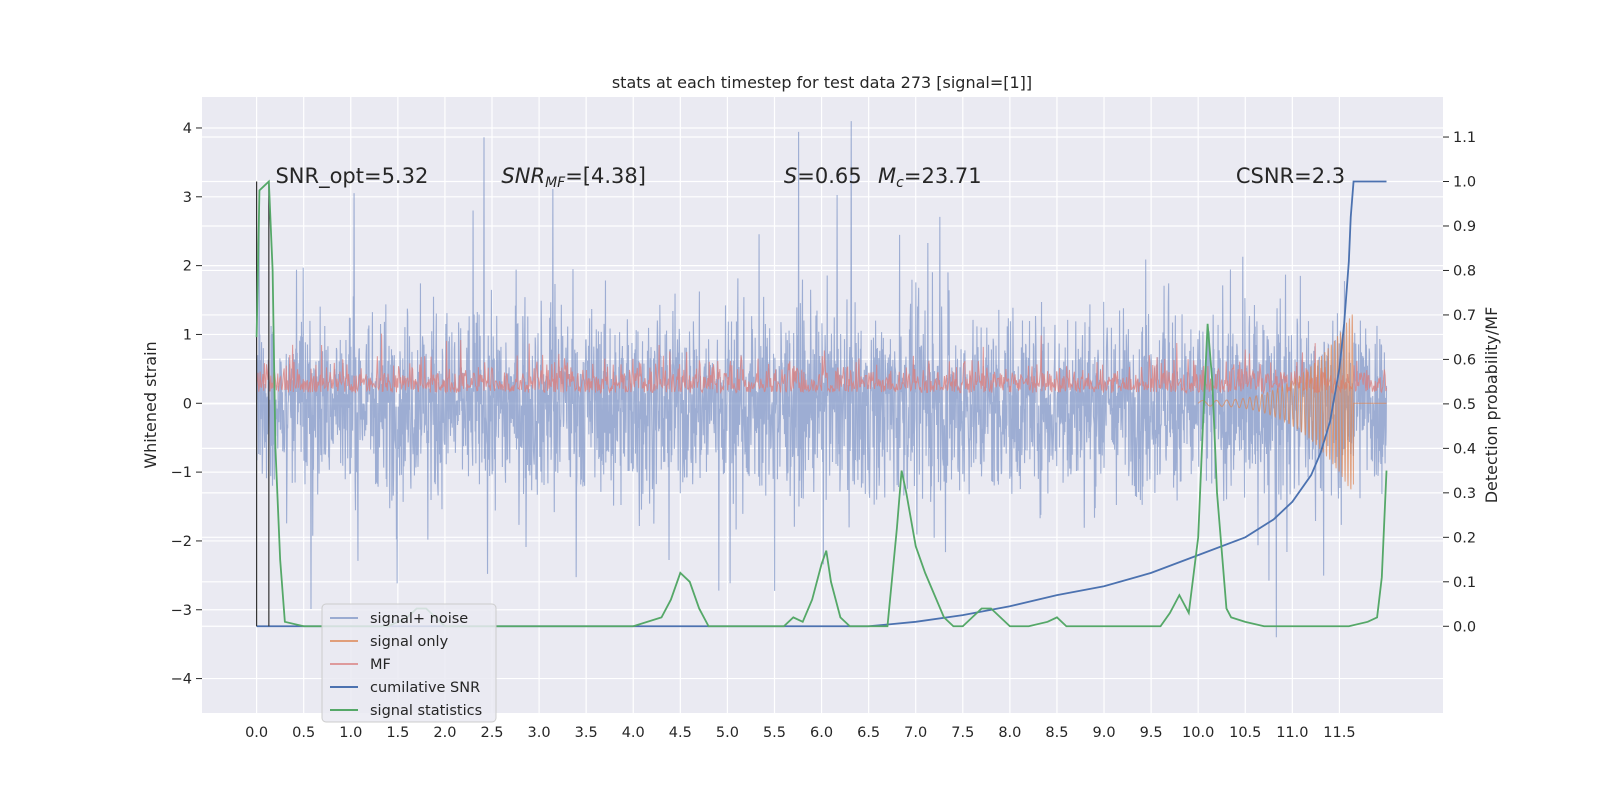  I want to click on right-tick-label: 0.7, so click(1464, 316).